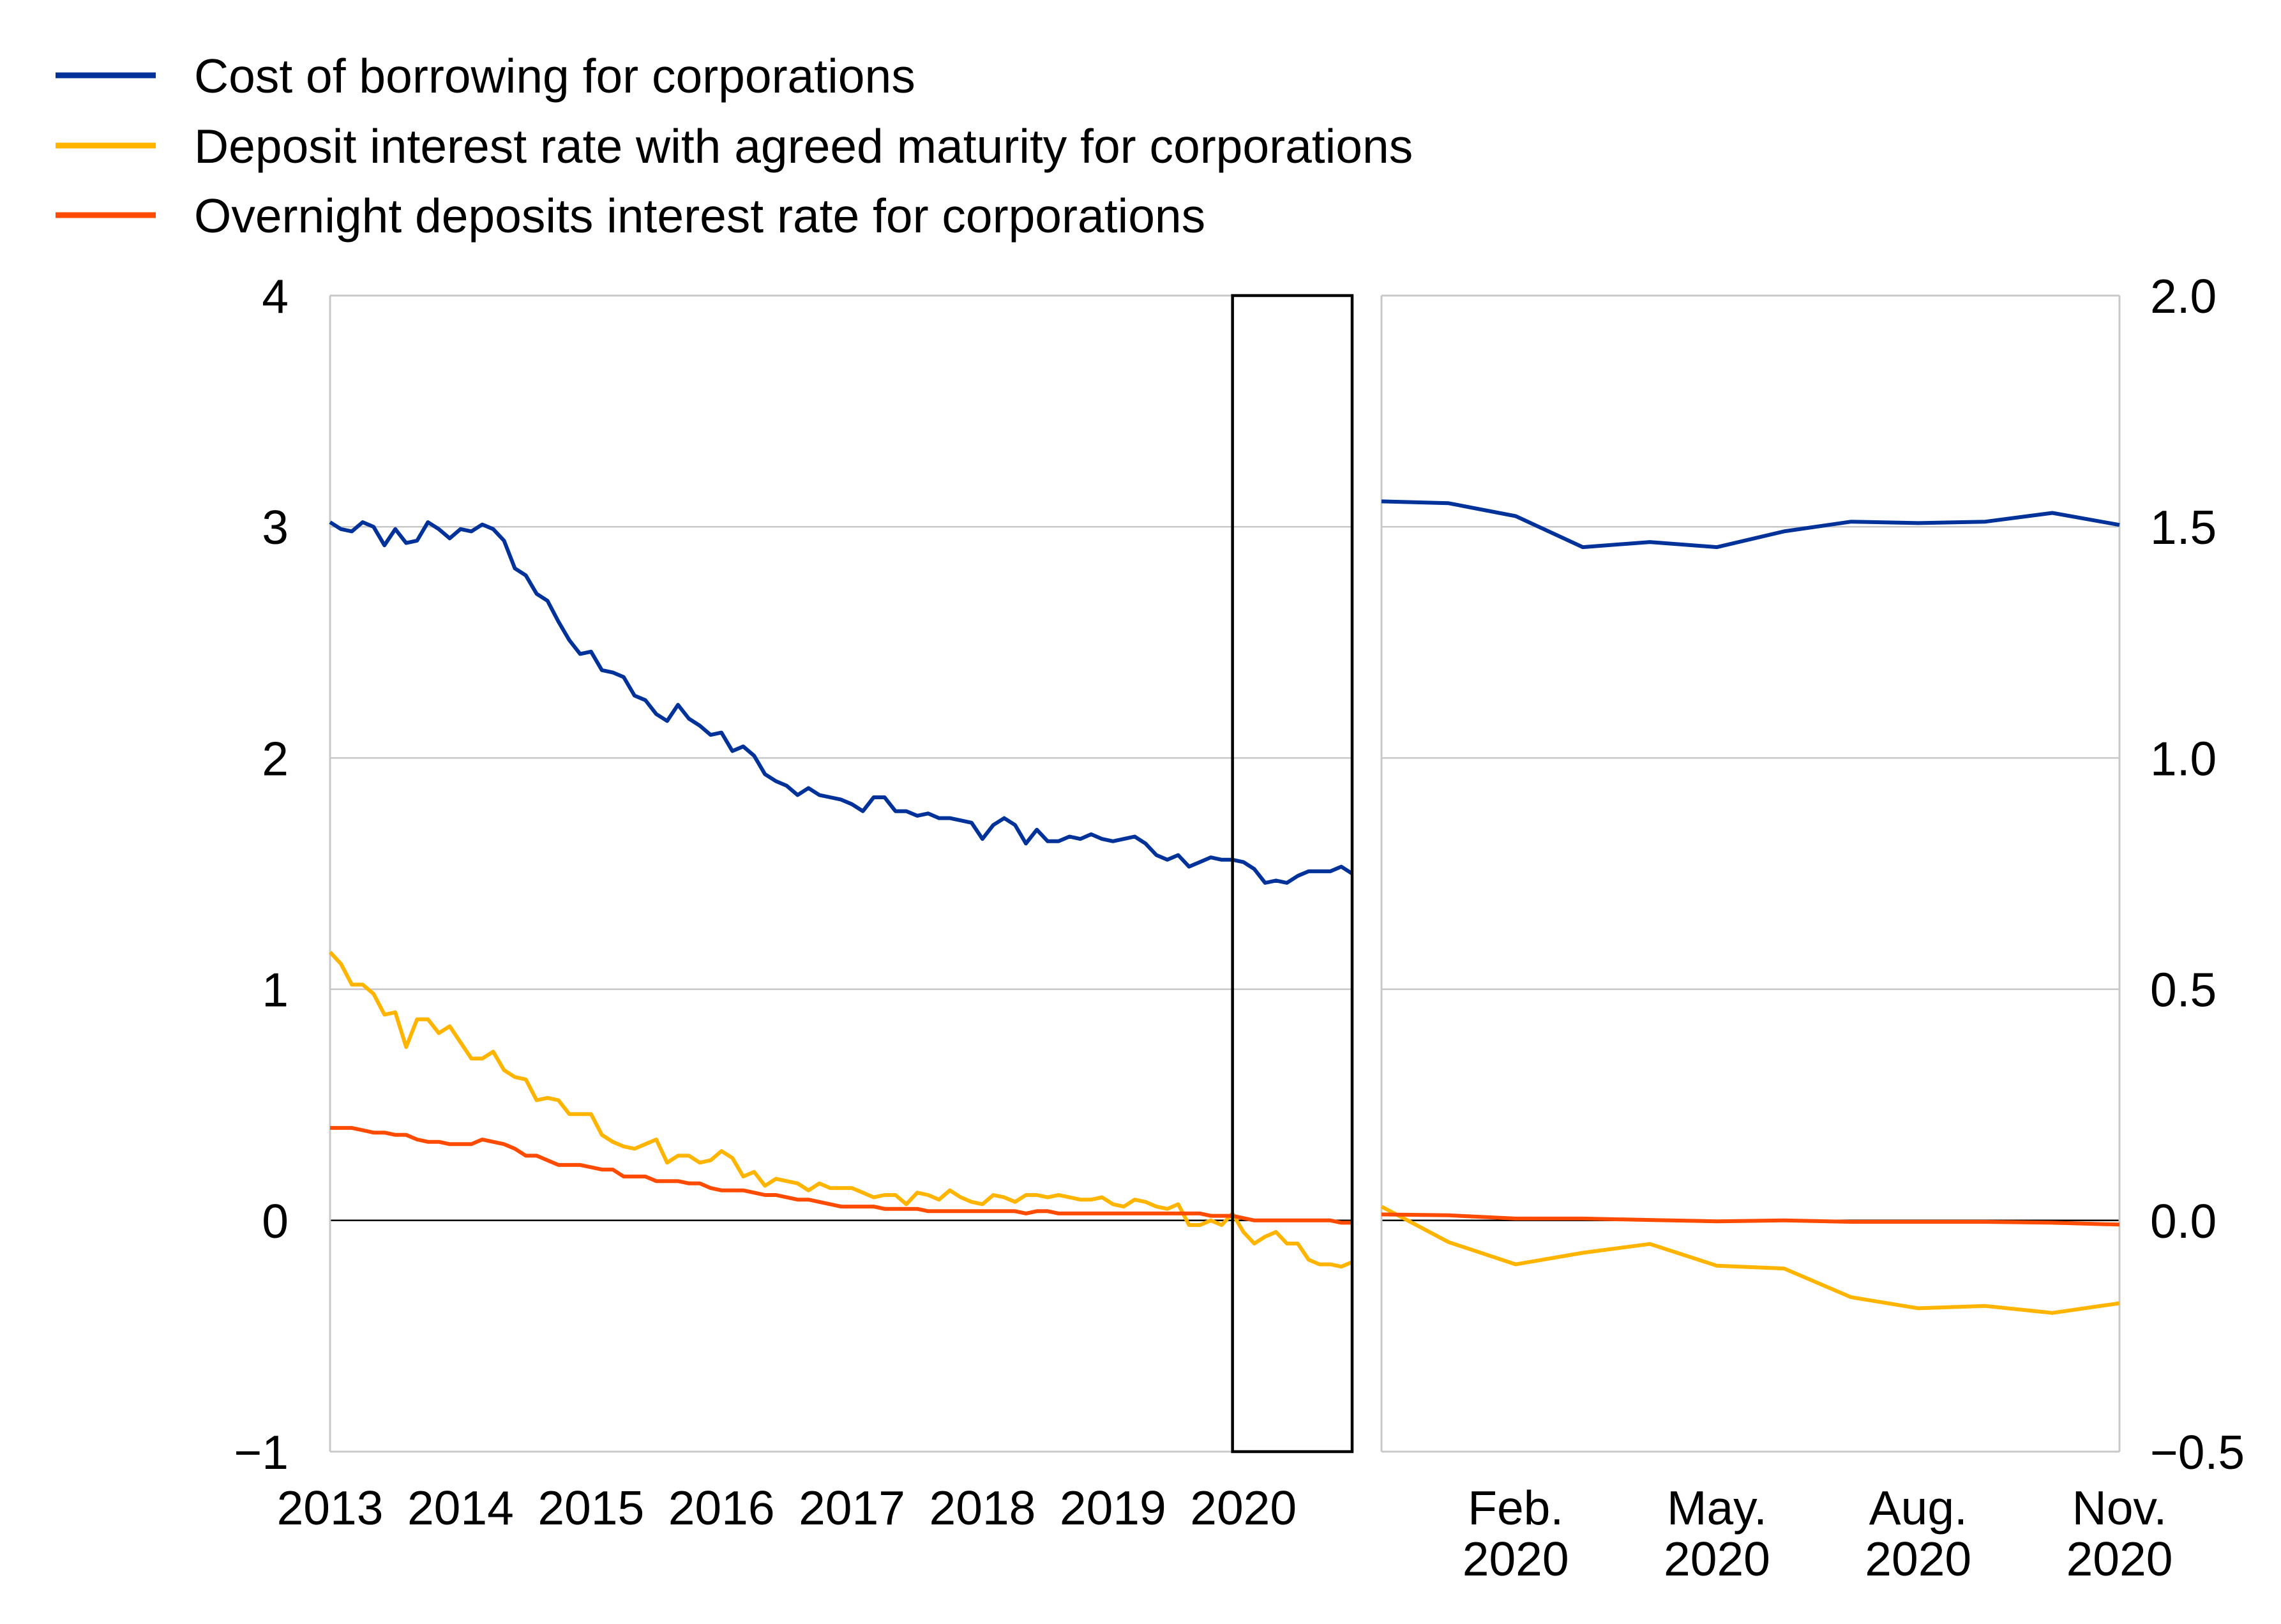  What do you see at coordinates (2119, 1508) in the screenshot?
I see `x-tick-label-month: Nov.` at bounding box center [2119, 1508].